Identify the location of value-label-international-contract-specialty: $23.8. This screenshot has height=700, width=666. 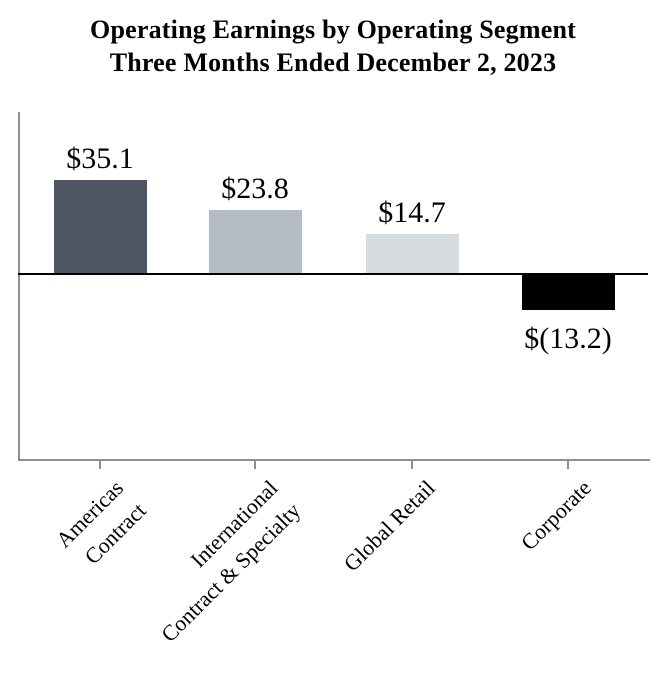
(255, 188).